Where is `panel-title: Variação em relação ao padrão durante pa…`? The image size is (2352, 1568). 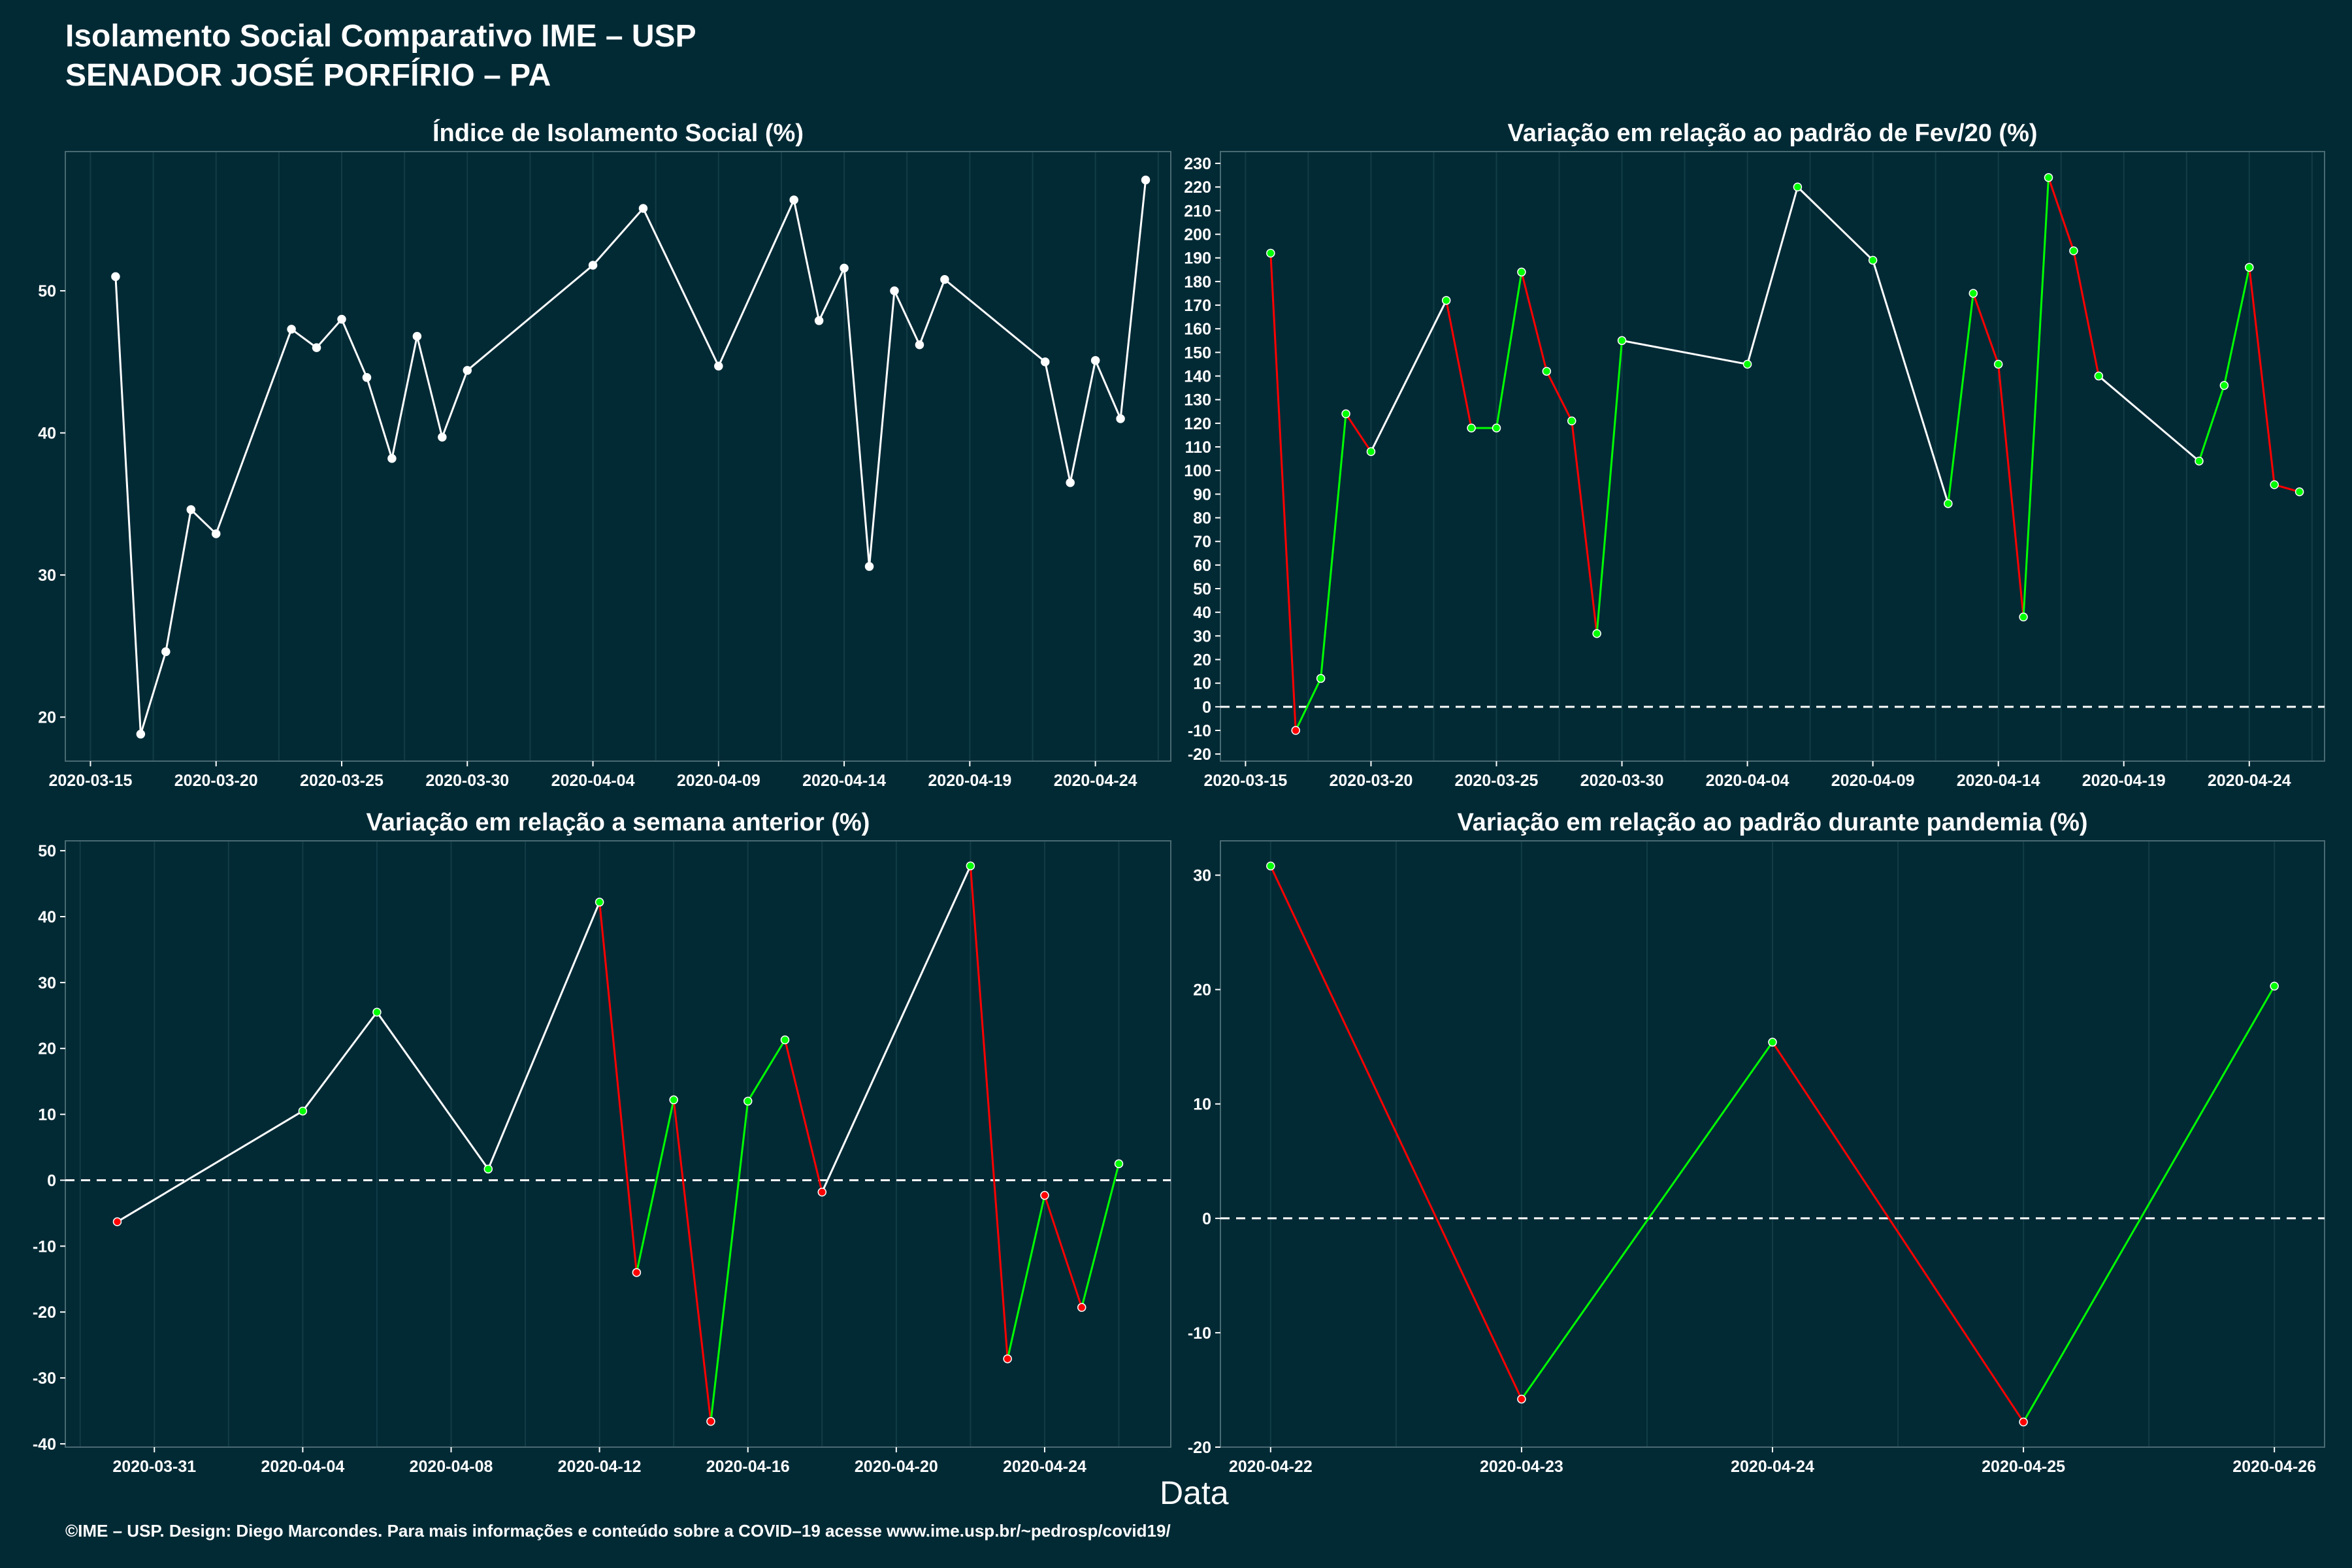 panel-title: Variação em relação ao padrão durante pa… is located at coordinates (1772, 822).